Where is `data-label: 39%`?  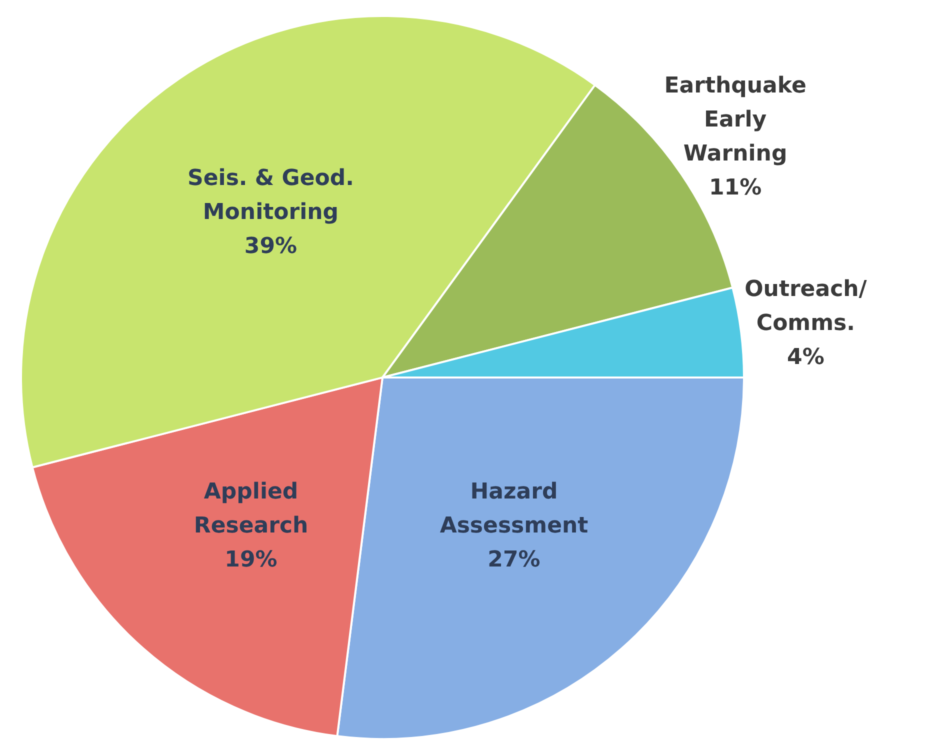
data-label: 39% is located at coordinates (271, 246).